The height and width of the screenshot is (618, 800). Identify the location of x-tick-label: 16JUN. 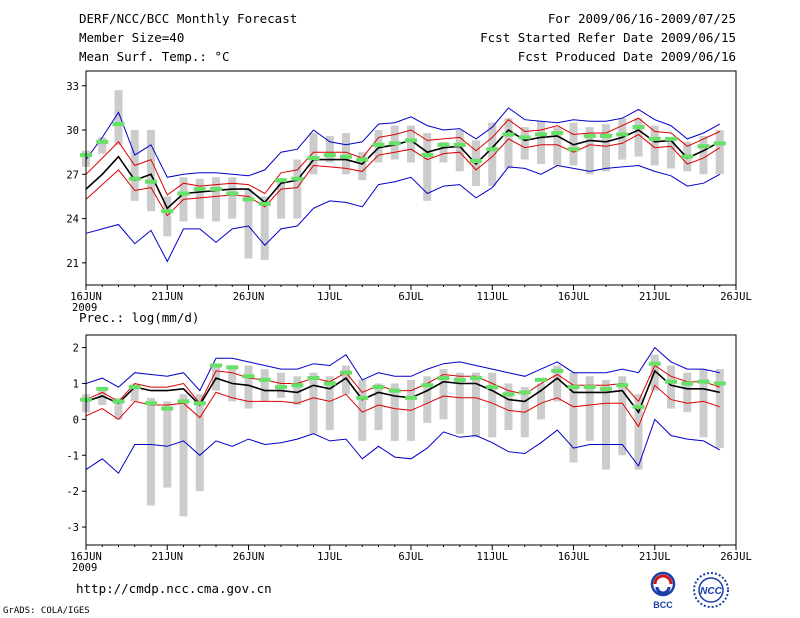
(86, 557).